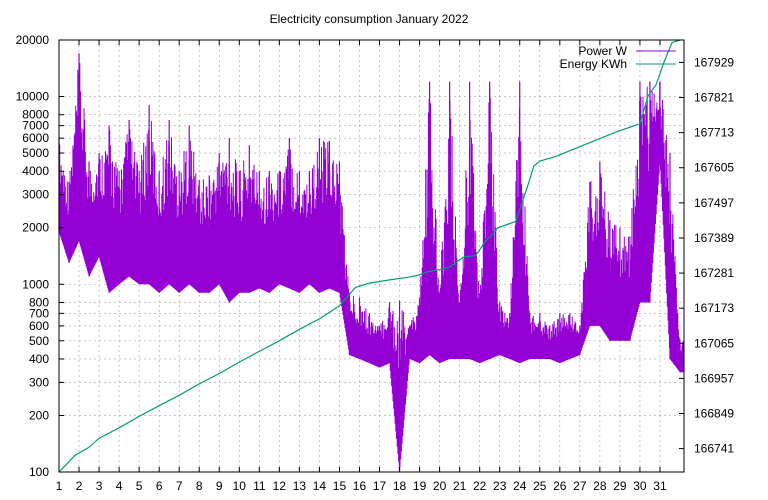 Image resolution: width=768 pixels, height=500 pixels. Describe the element at coordinates (159, 486) in the screenshot. I see `x-tick-label: 6` at that location.